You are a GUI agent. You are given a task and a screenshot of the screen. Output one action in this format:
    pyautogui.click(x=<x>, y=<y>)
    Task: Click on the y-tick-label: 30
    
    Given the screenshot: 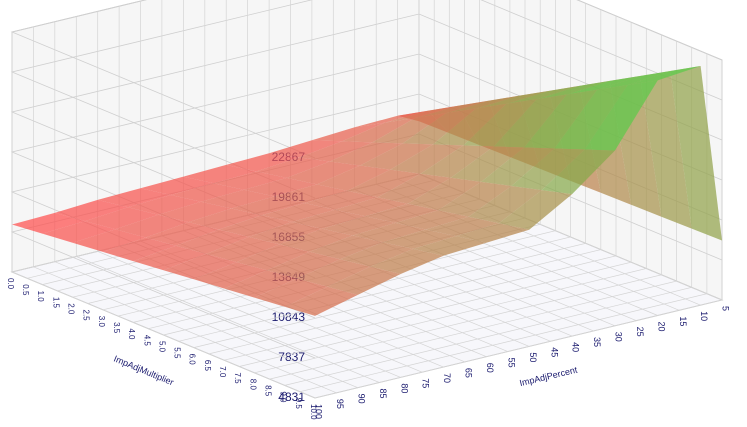 What is the action you would take?
    pyautogui.click(x=619, y=337)
    